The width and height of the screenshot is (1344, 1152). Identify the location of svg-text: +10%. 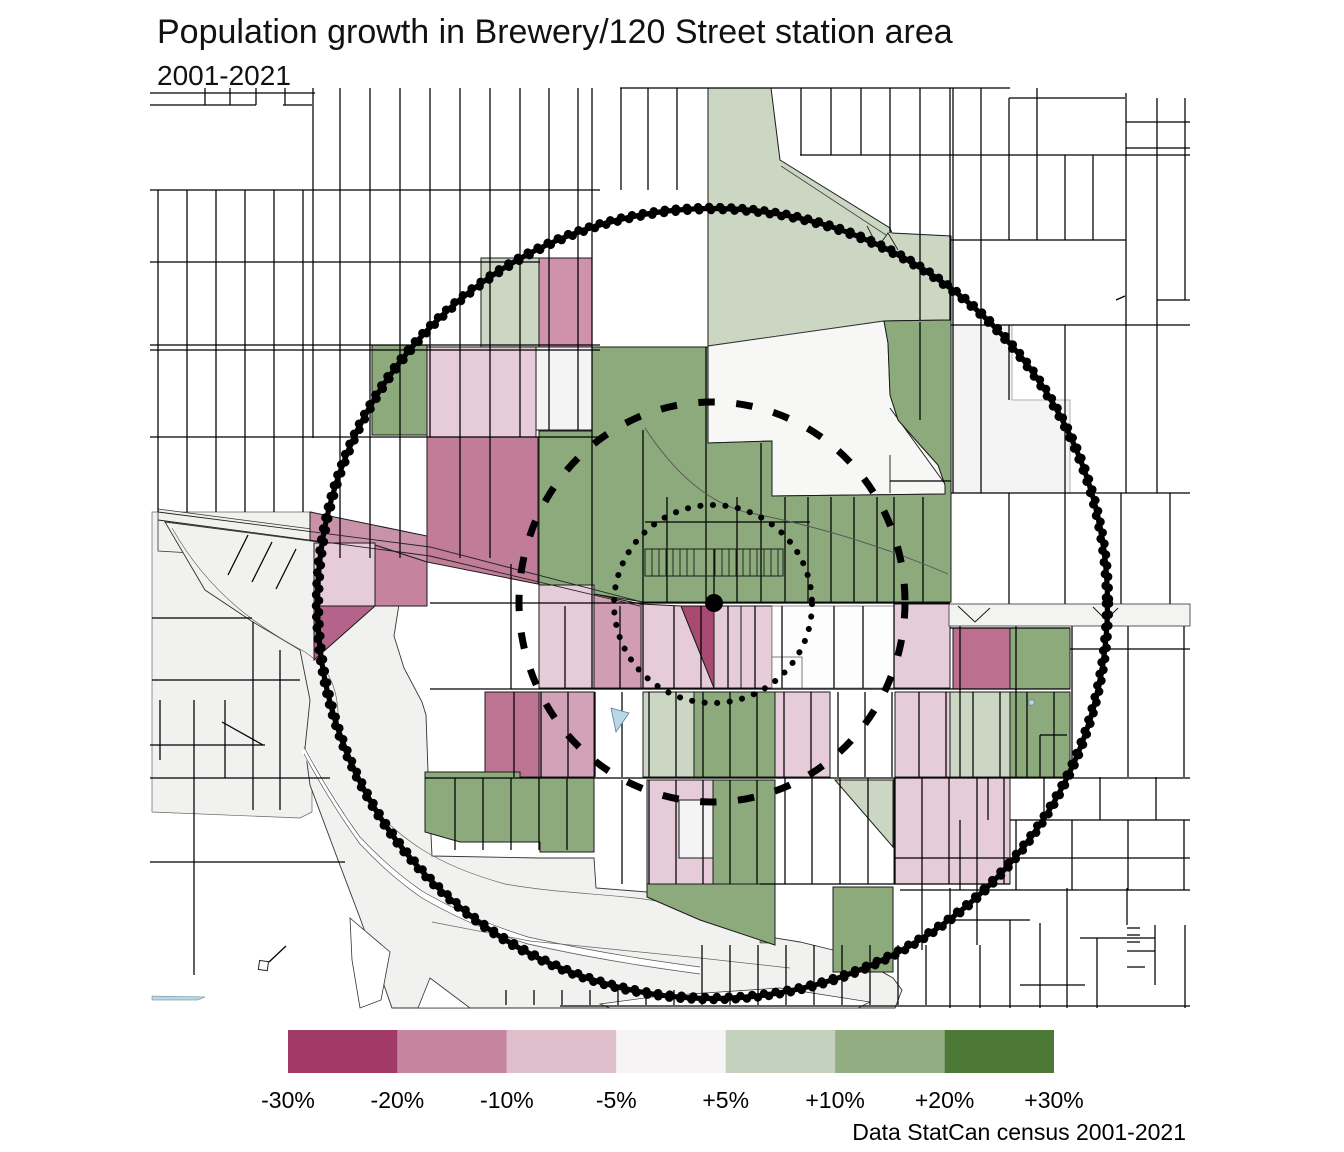
(834, 1100).